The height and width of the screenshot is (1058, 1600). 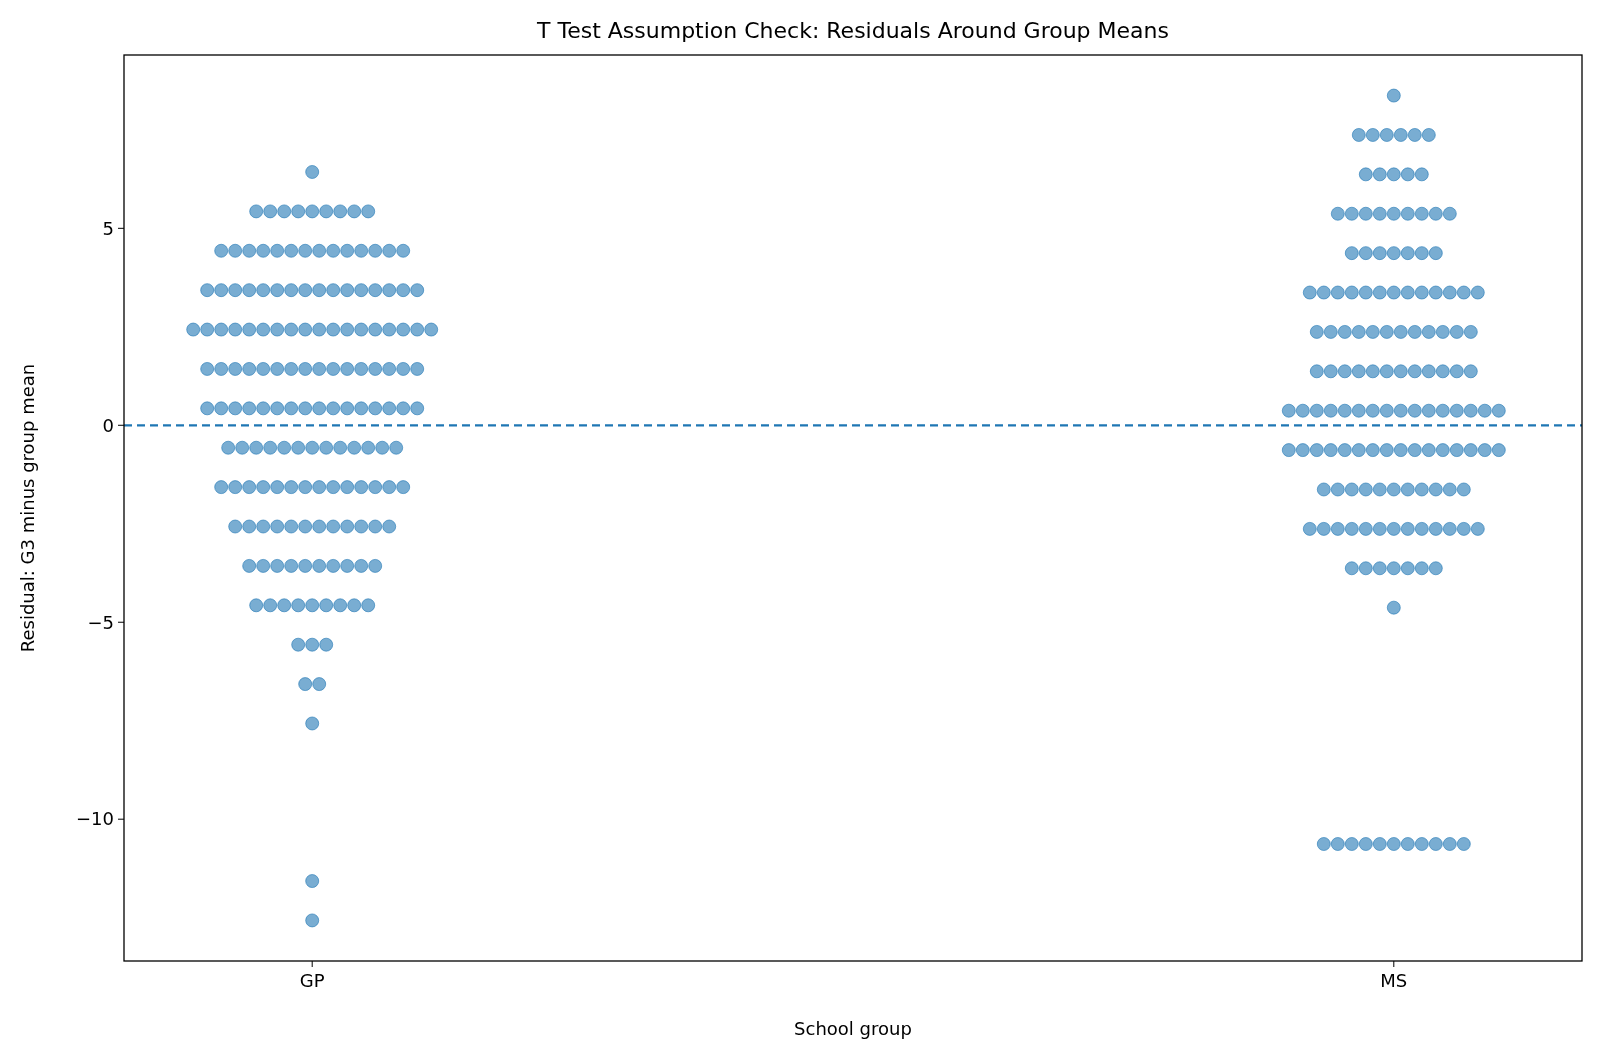 I want to click on y-tick-label: 5, so click(x=108, y=228).